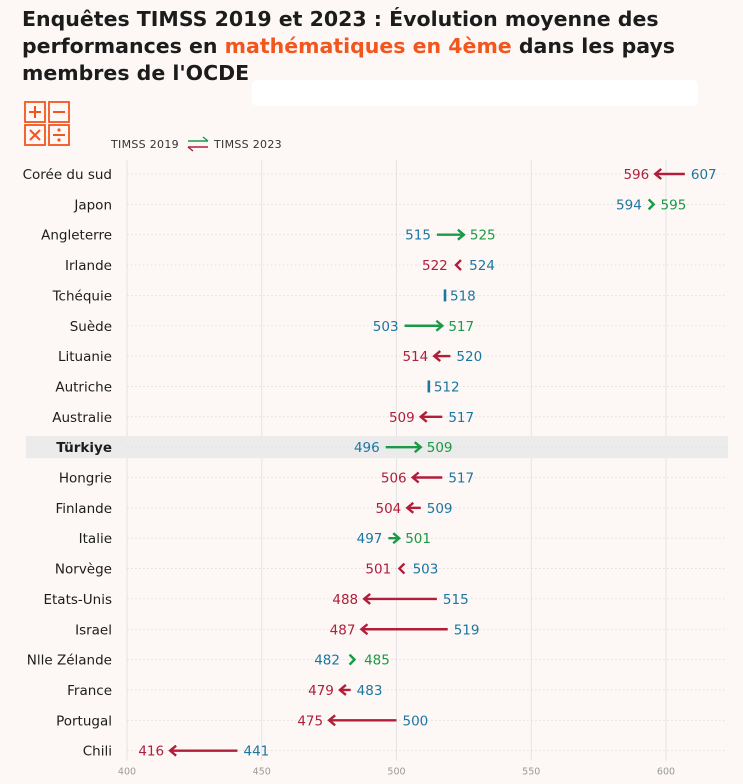 This screenshot has height=784, width=743. What do you see at coordinates (396, 772) in the screenshot?
I see `x-tick-label: 500` at bounding box center [396, 772].